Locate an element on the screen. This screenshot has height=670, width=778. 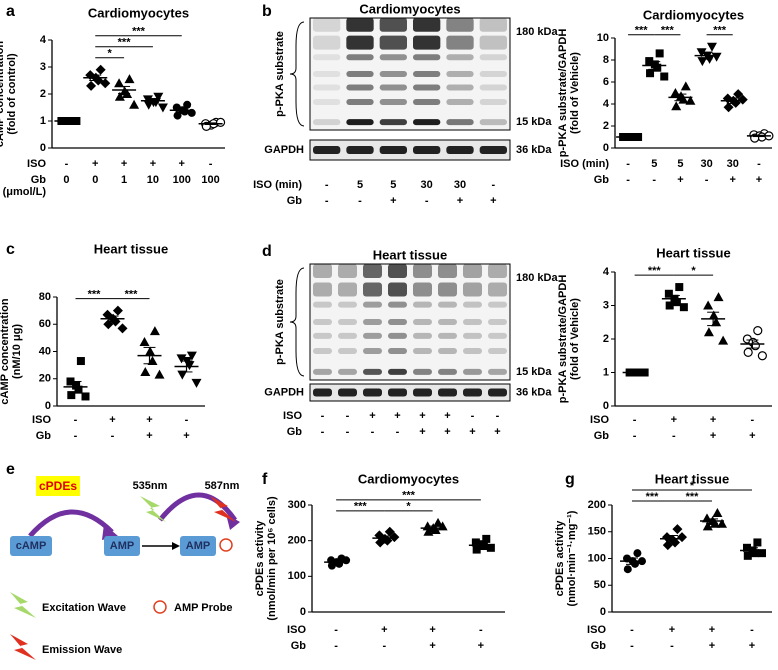
condition-value: 5 is located at coordinates (654, 164).